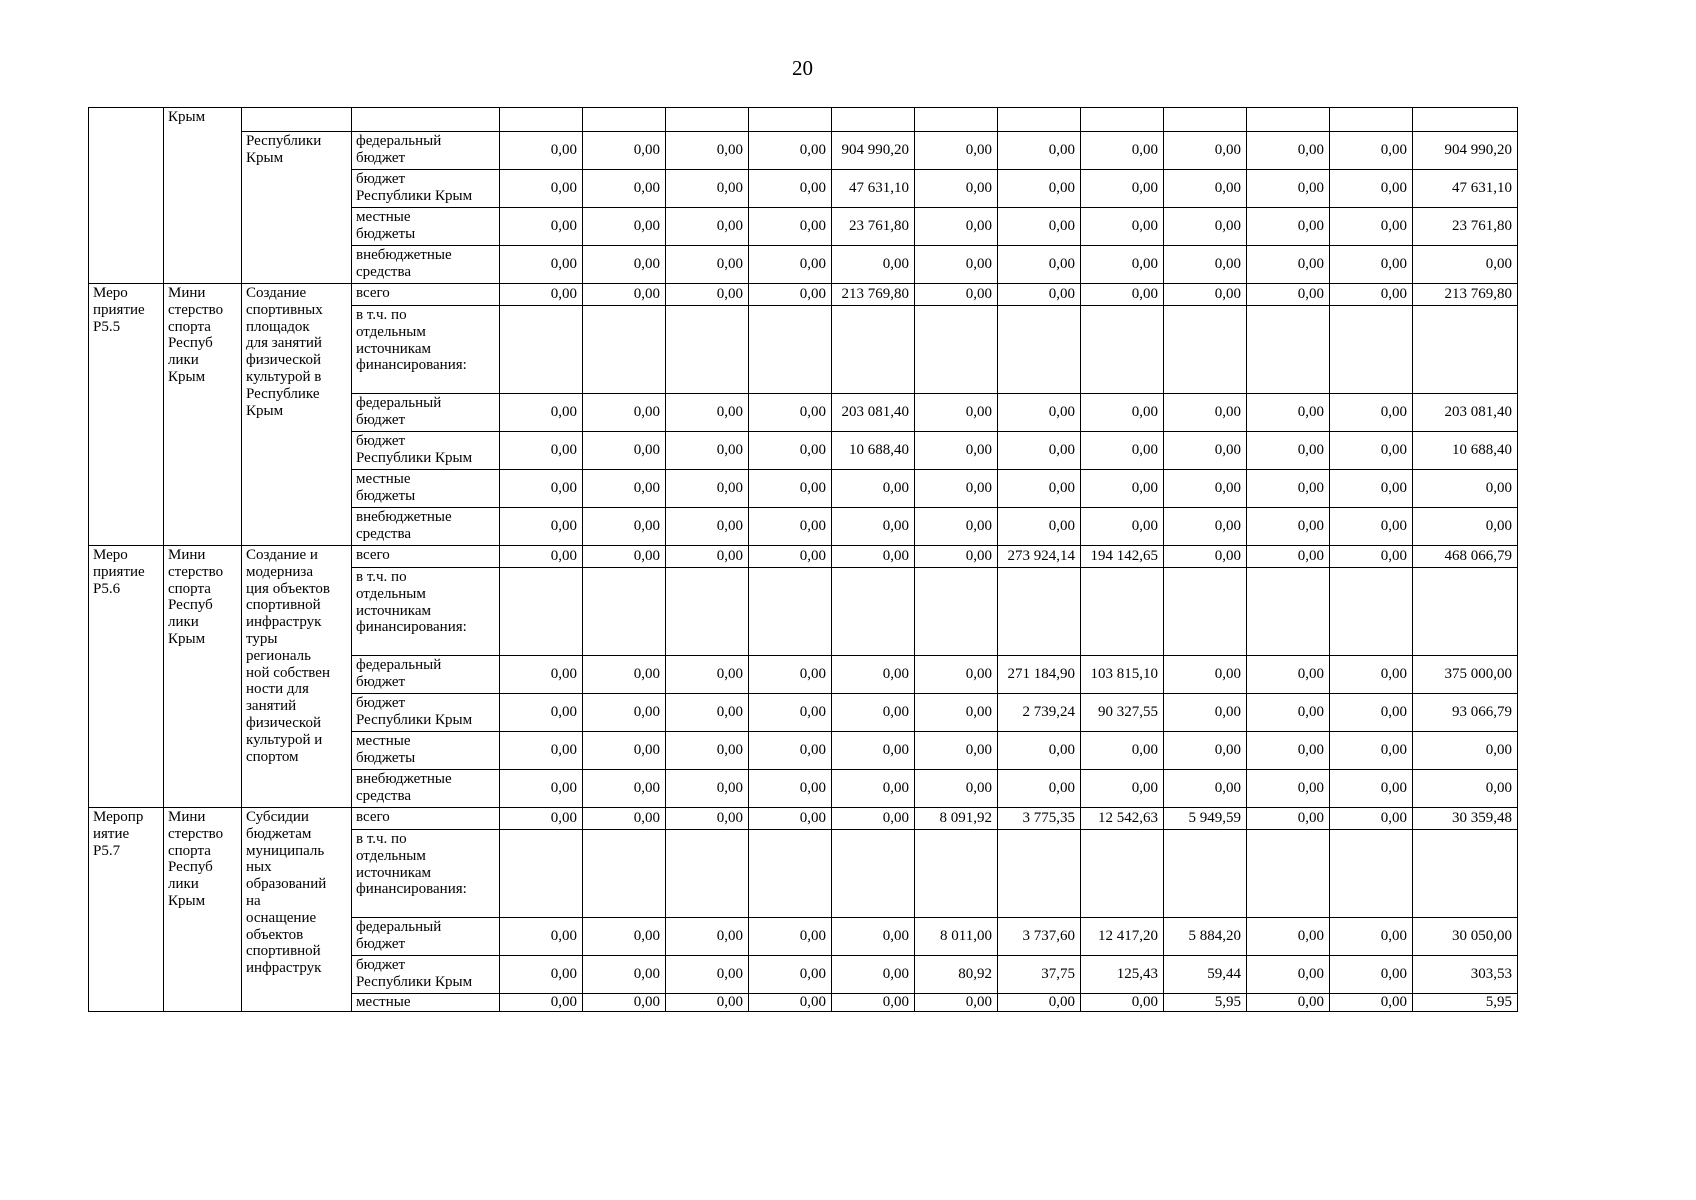  Describe the element at coordinates (1465, 674) in the screenshot. I see `value-cell: 375 000,00` at that location.